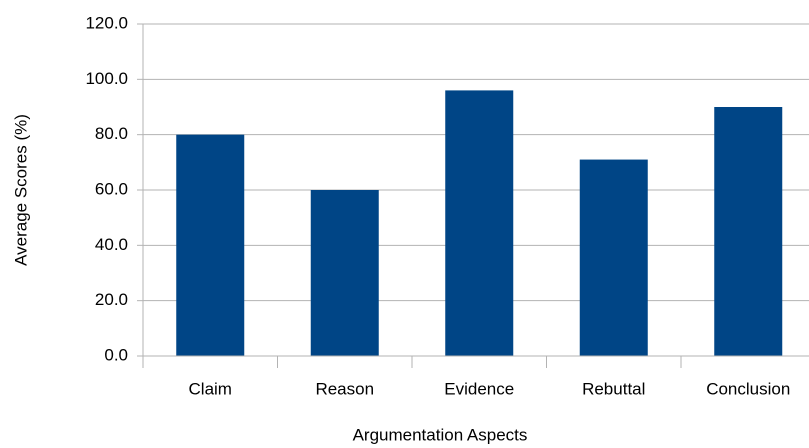 Image resolution: width=809 pixels, height=448 pixels. I want to click on y-tick-label: 120.0, so click(106, 22).